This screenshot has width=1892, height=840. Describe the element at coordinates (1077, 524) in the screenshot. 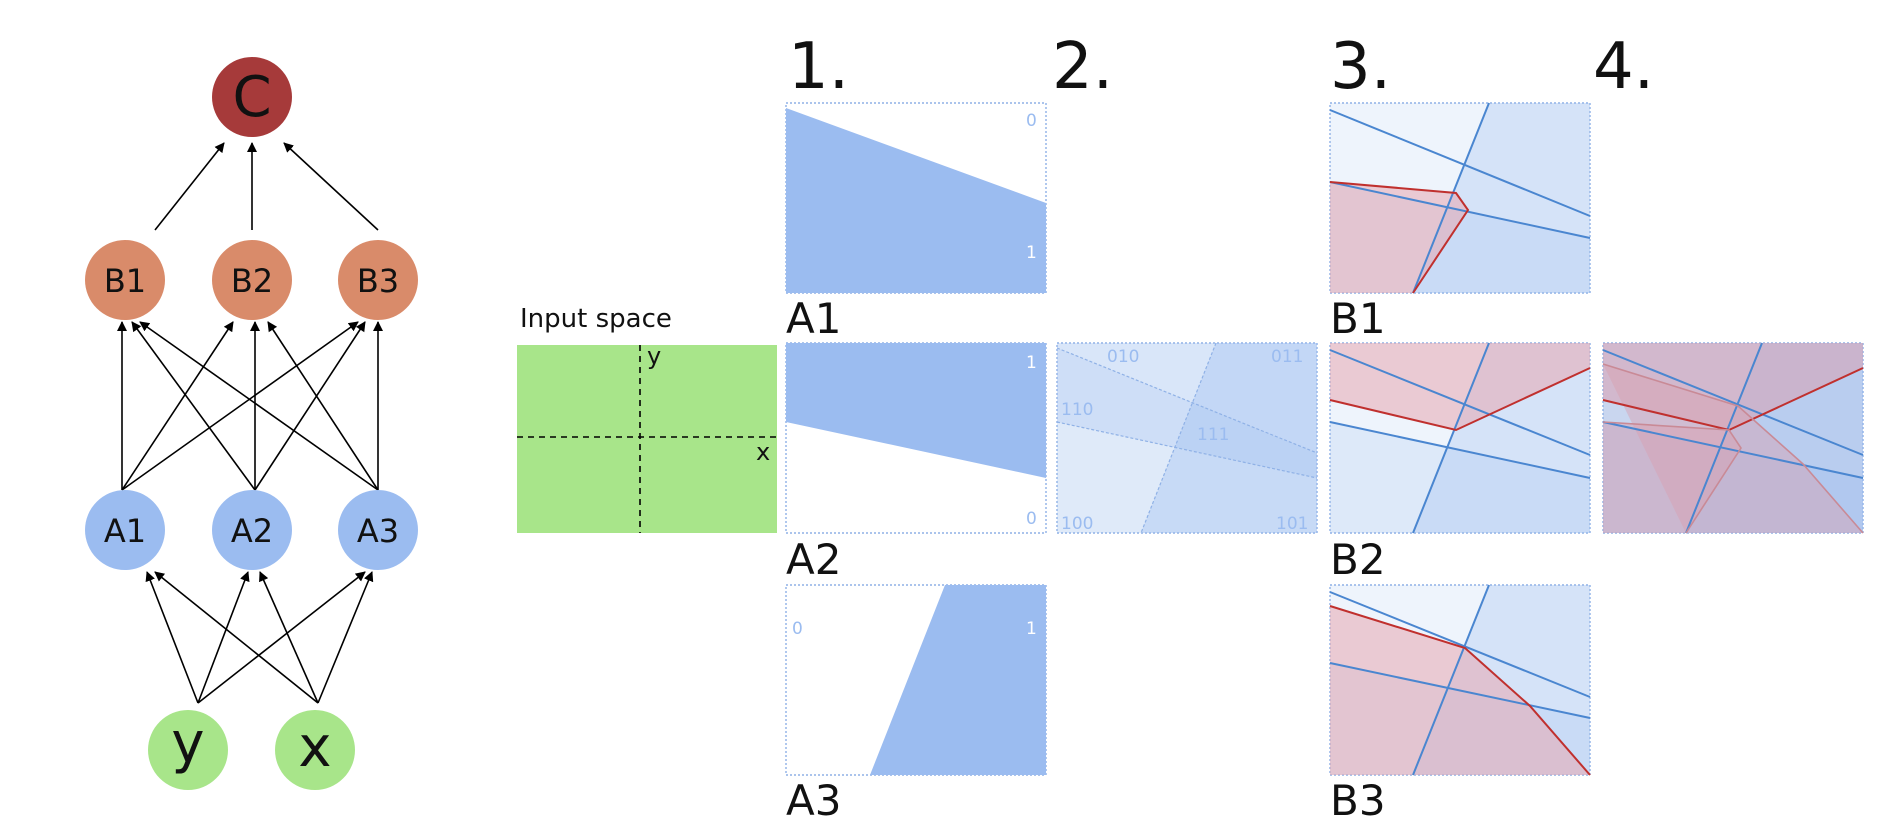

I see `region-label-100: 100` at that location.